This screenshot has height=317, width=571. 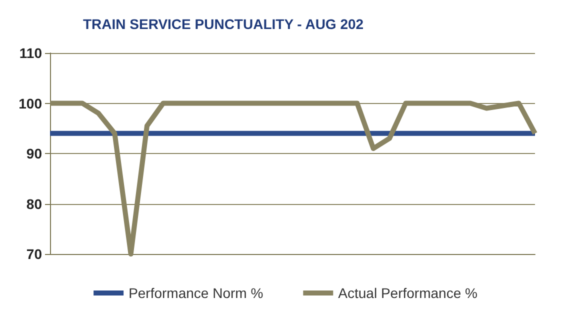 I want to click on y-tick-label: 70, so click(x=34, y=254).